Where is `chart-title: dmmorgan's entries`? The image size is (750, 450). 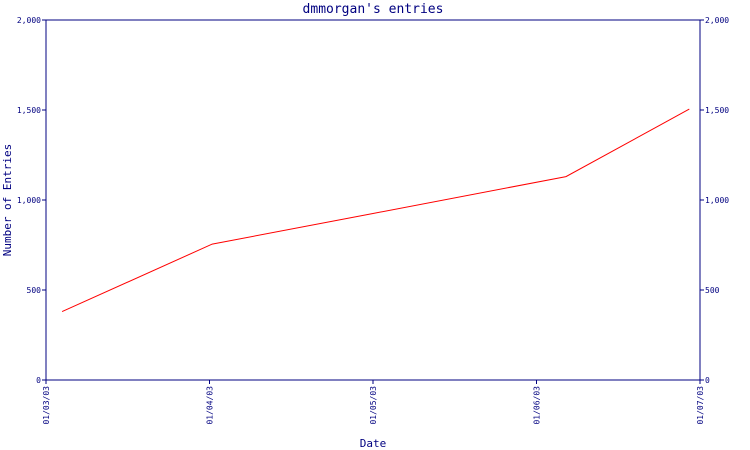 chart-title: dmmorgan's entries is located at coordinates (373, 9).